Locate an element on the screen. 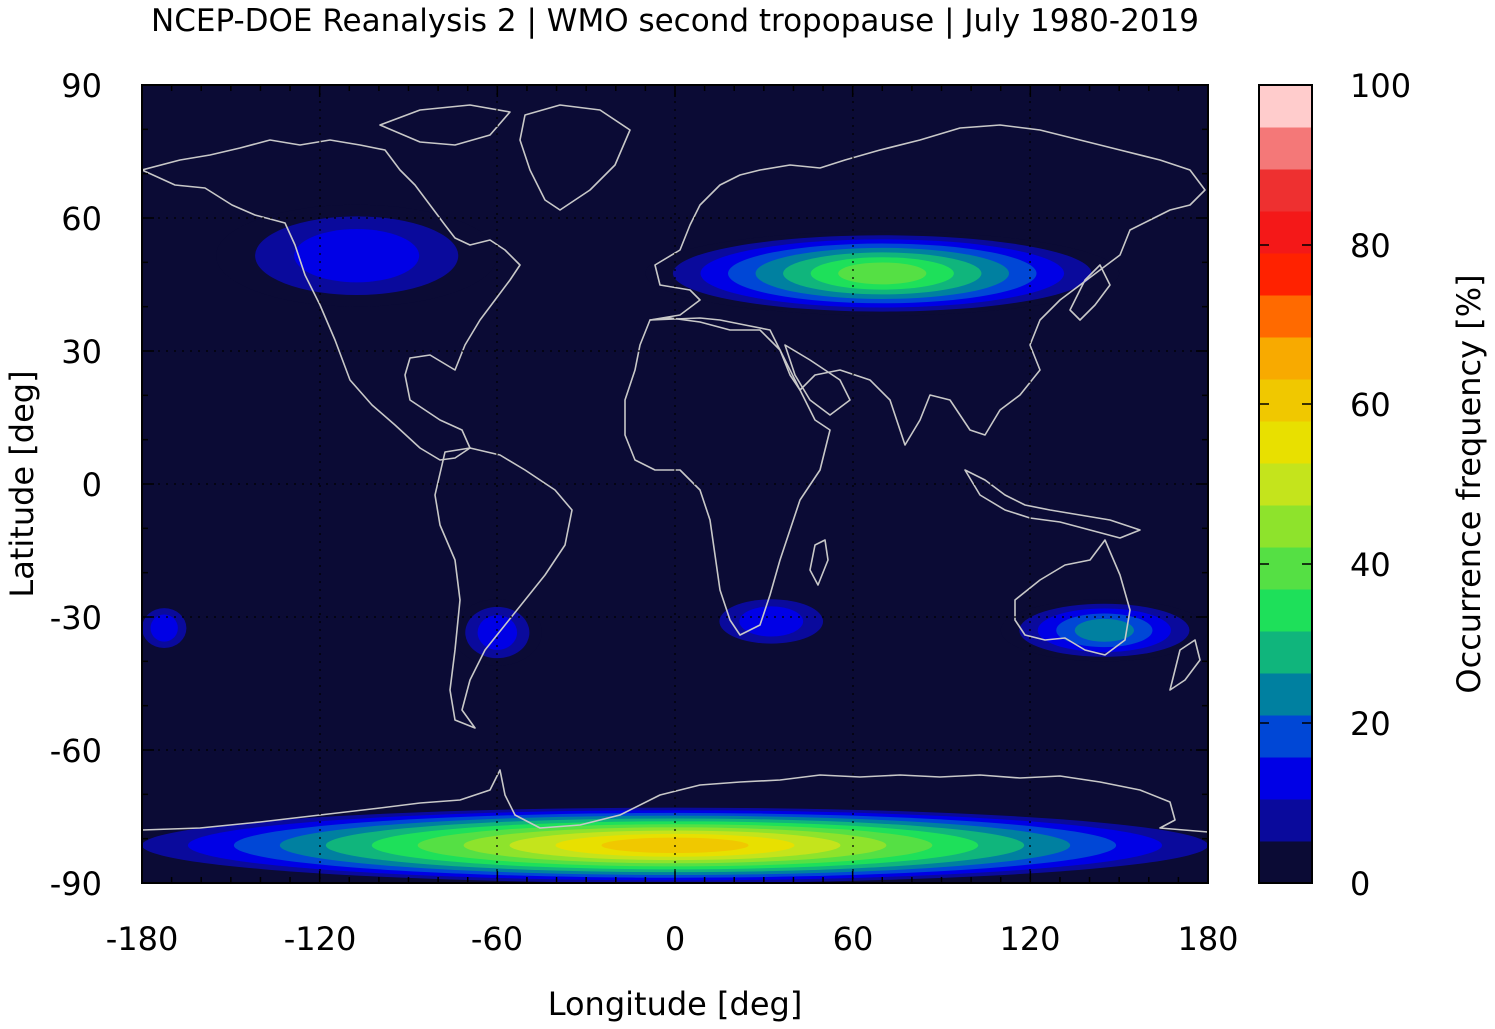 The width and height of the screenshot is (1495, 1029). colorbar-tick-label: 0 is located at coordinates (1360, 884).